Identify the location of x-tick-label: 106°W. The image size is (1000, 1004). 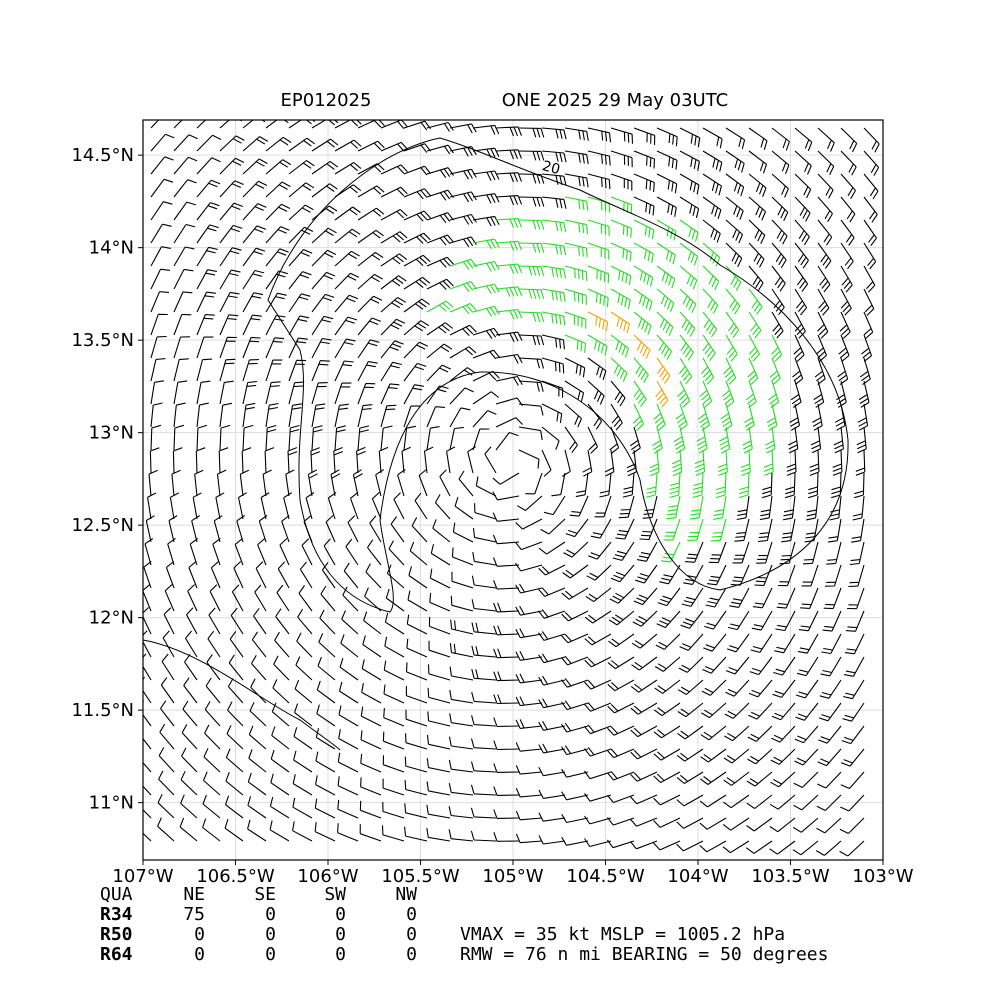
(327, 876).